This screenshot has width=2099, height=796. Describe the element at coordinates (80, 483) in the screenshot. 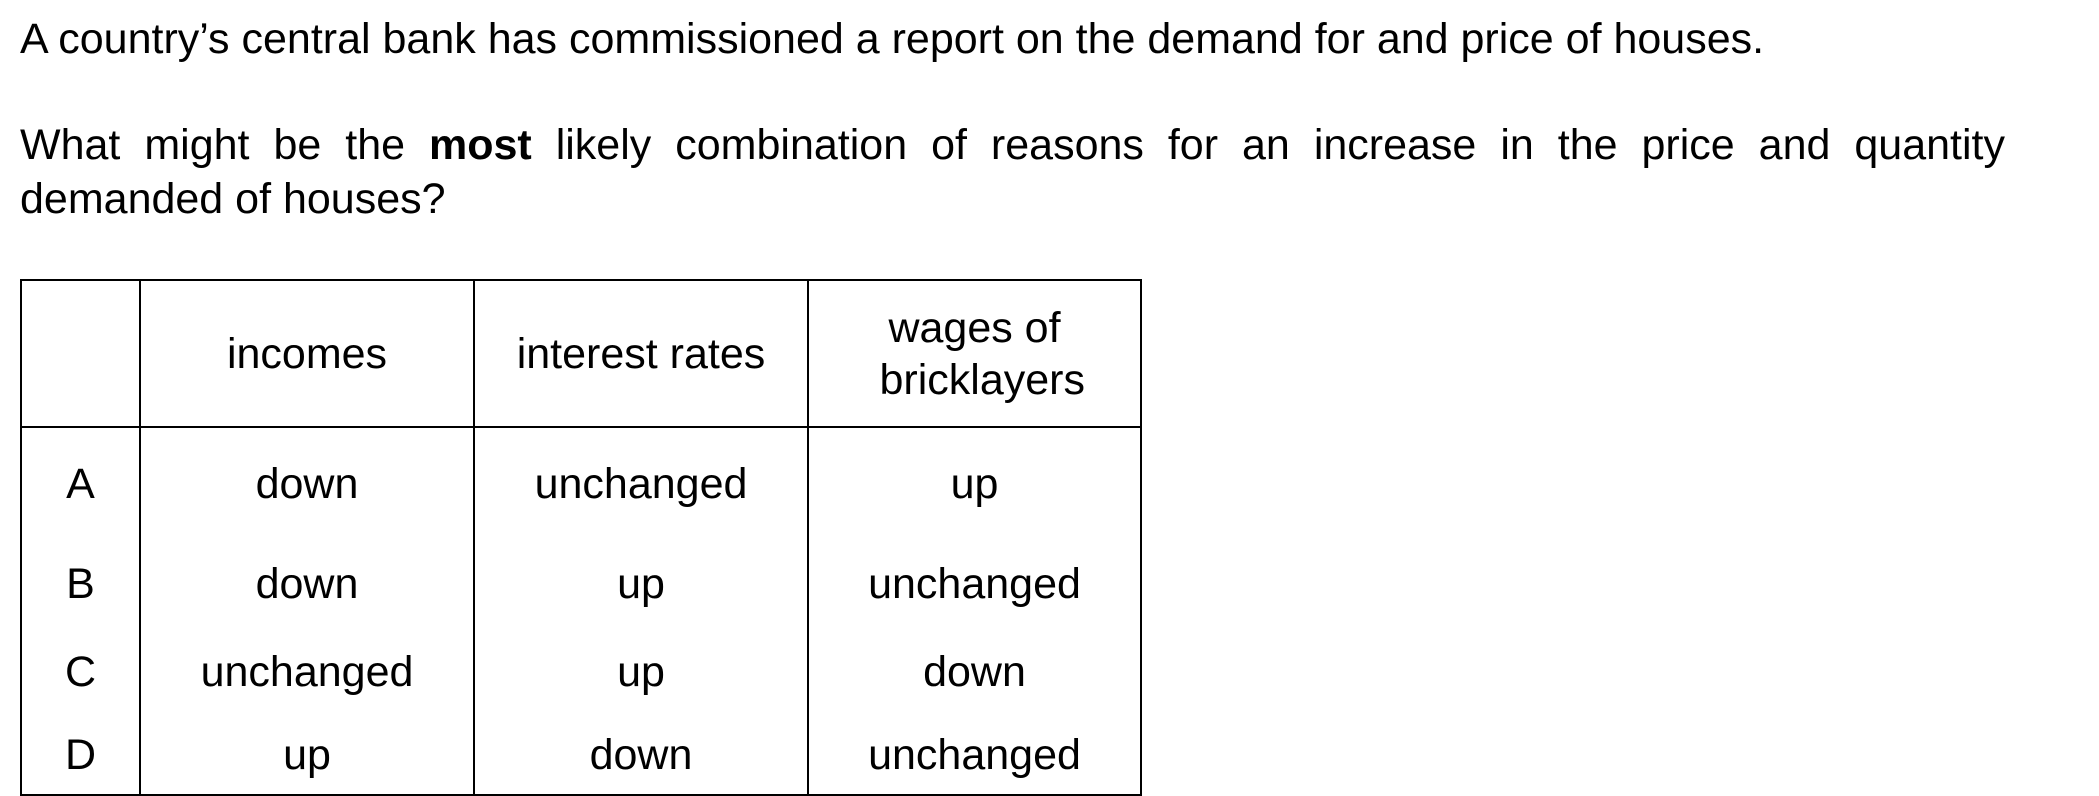

I see `option-key-a: A` at that location.